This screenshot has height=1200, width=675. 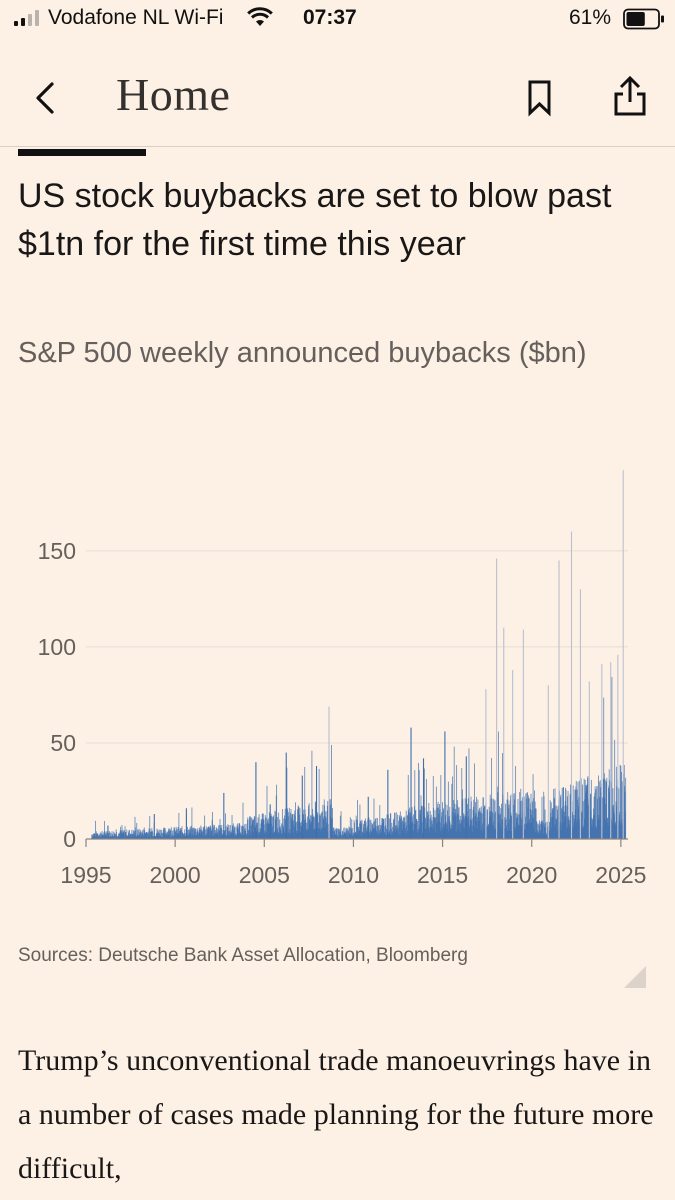 I want to click on y-tick-label-0: 0, so click(x=69, y=839).